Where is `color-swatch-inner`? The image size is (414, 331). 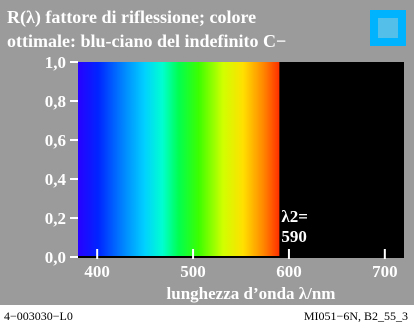
color-swatch-inner is located at coordinates (388, 28).